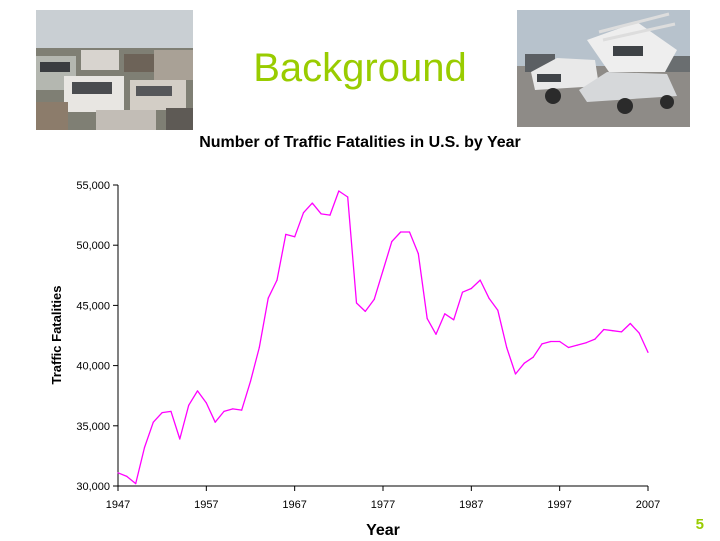  I want to click on y-tick-label: 30,000, so click(93, 487).